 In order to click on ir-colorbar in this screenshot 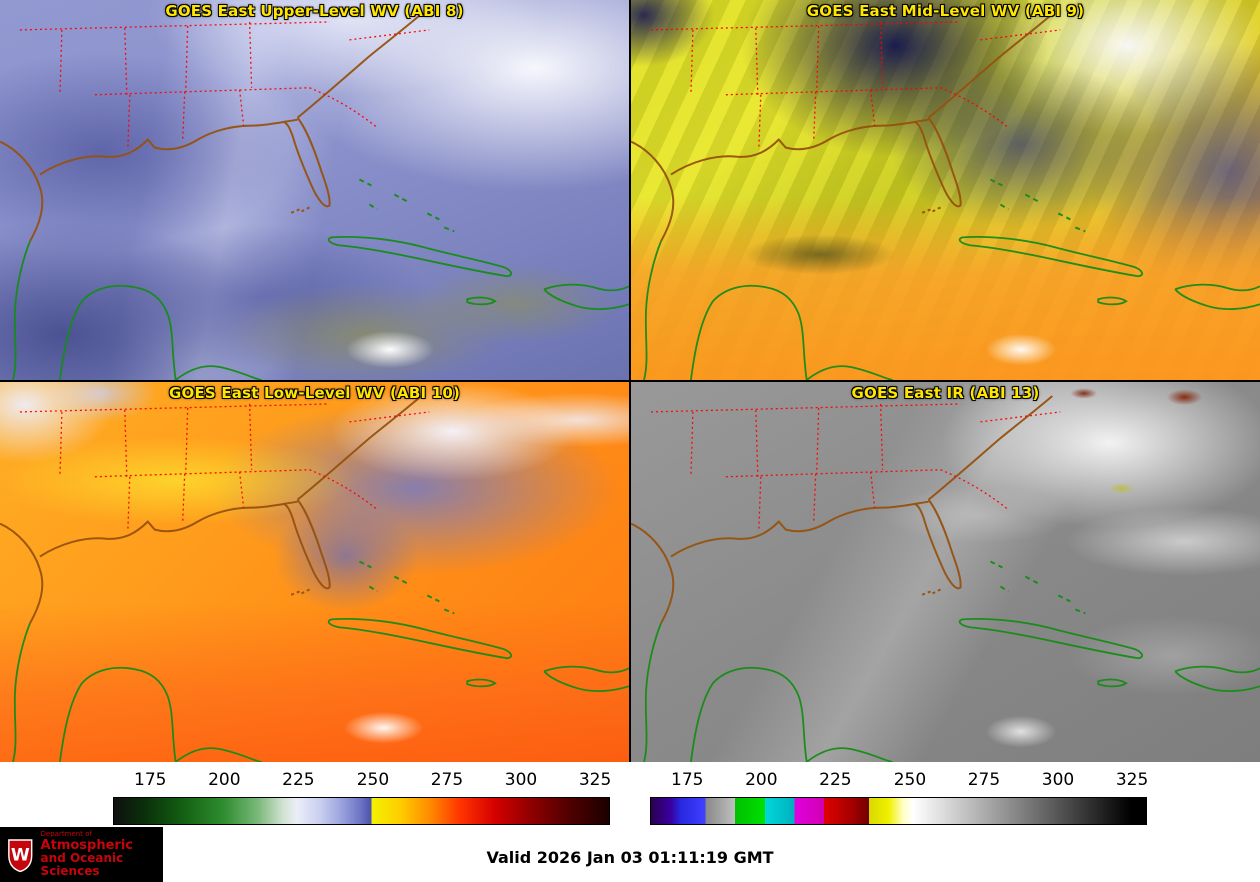, I will do `click(898, 811)`.